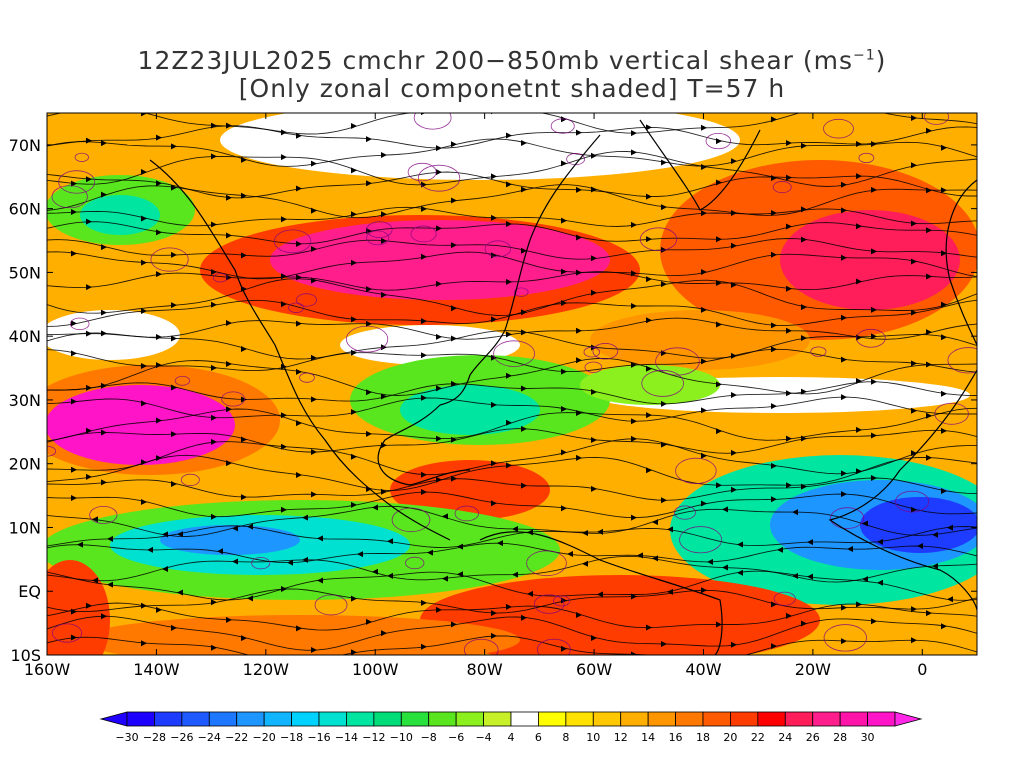  I want to click on lon-tick-label: 140W, so click(156, 669).